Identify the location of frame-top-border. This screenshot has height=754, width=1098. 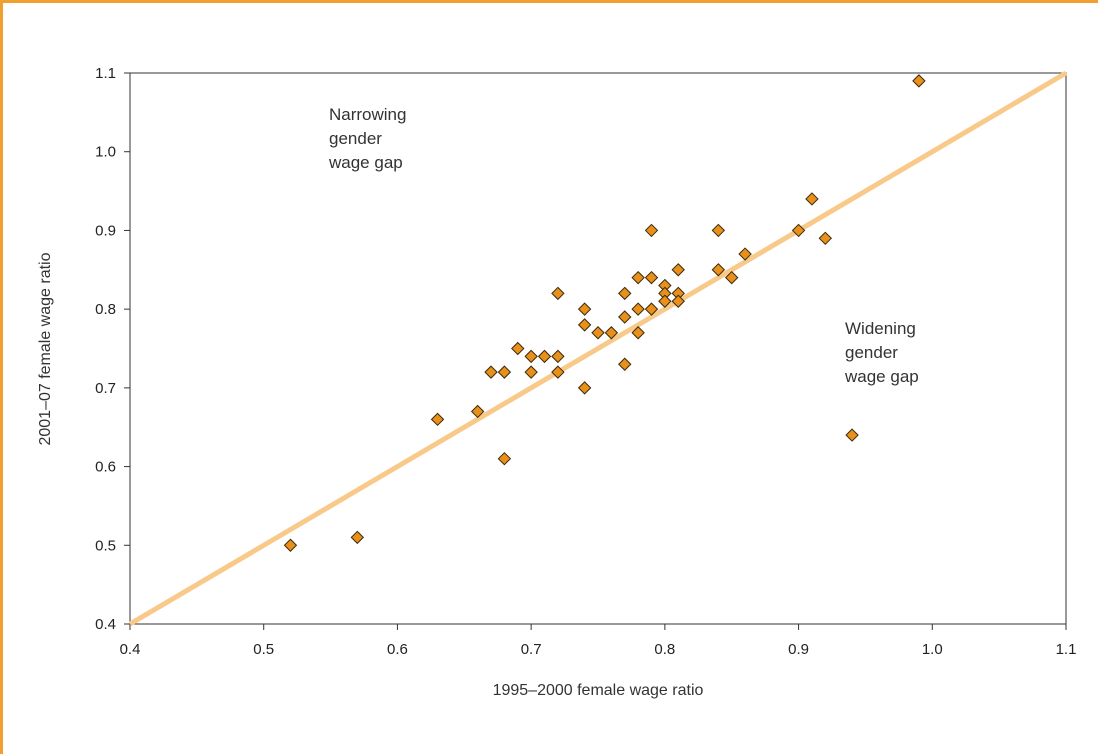
(549, 1).